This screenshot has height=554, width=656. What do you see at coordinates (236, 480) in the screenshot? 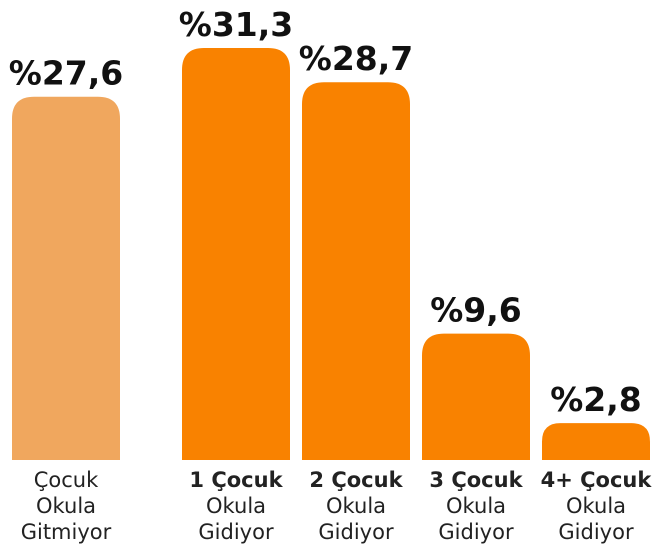
I see `category-label: 1 Çocuk` at bounding box center [236, 480].